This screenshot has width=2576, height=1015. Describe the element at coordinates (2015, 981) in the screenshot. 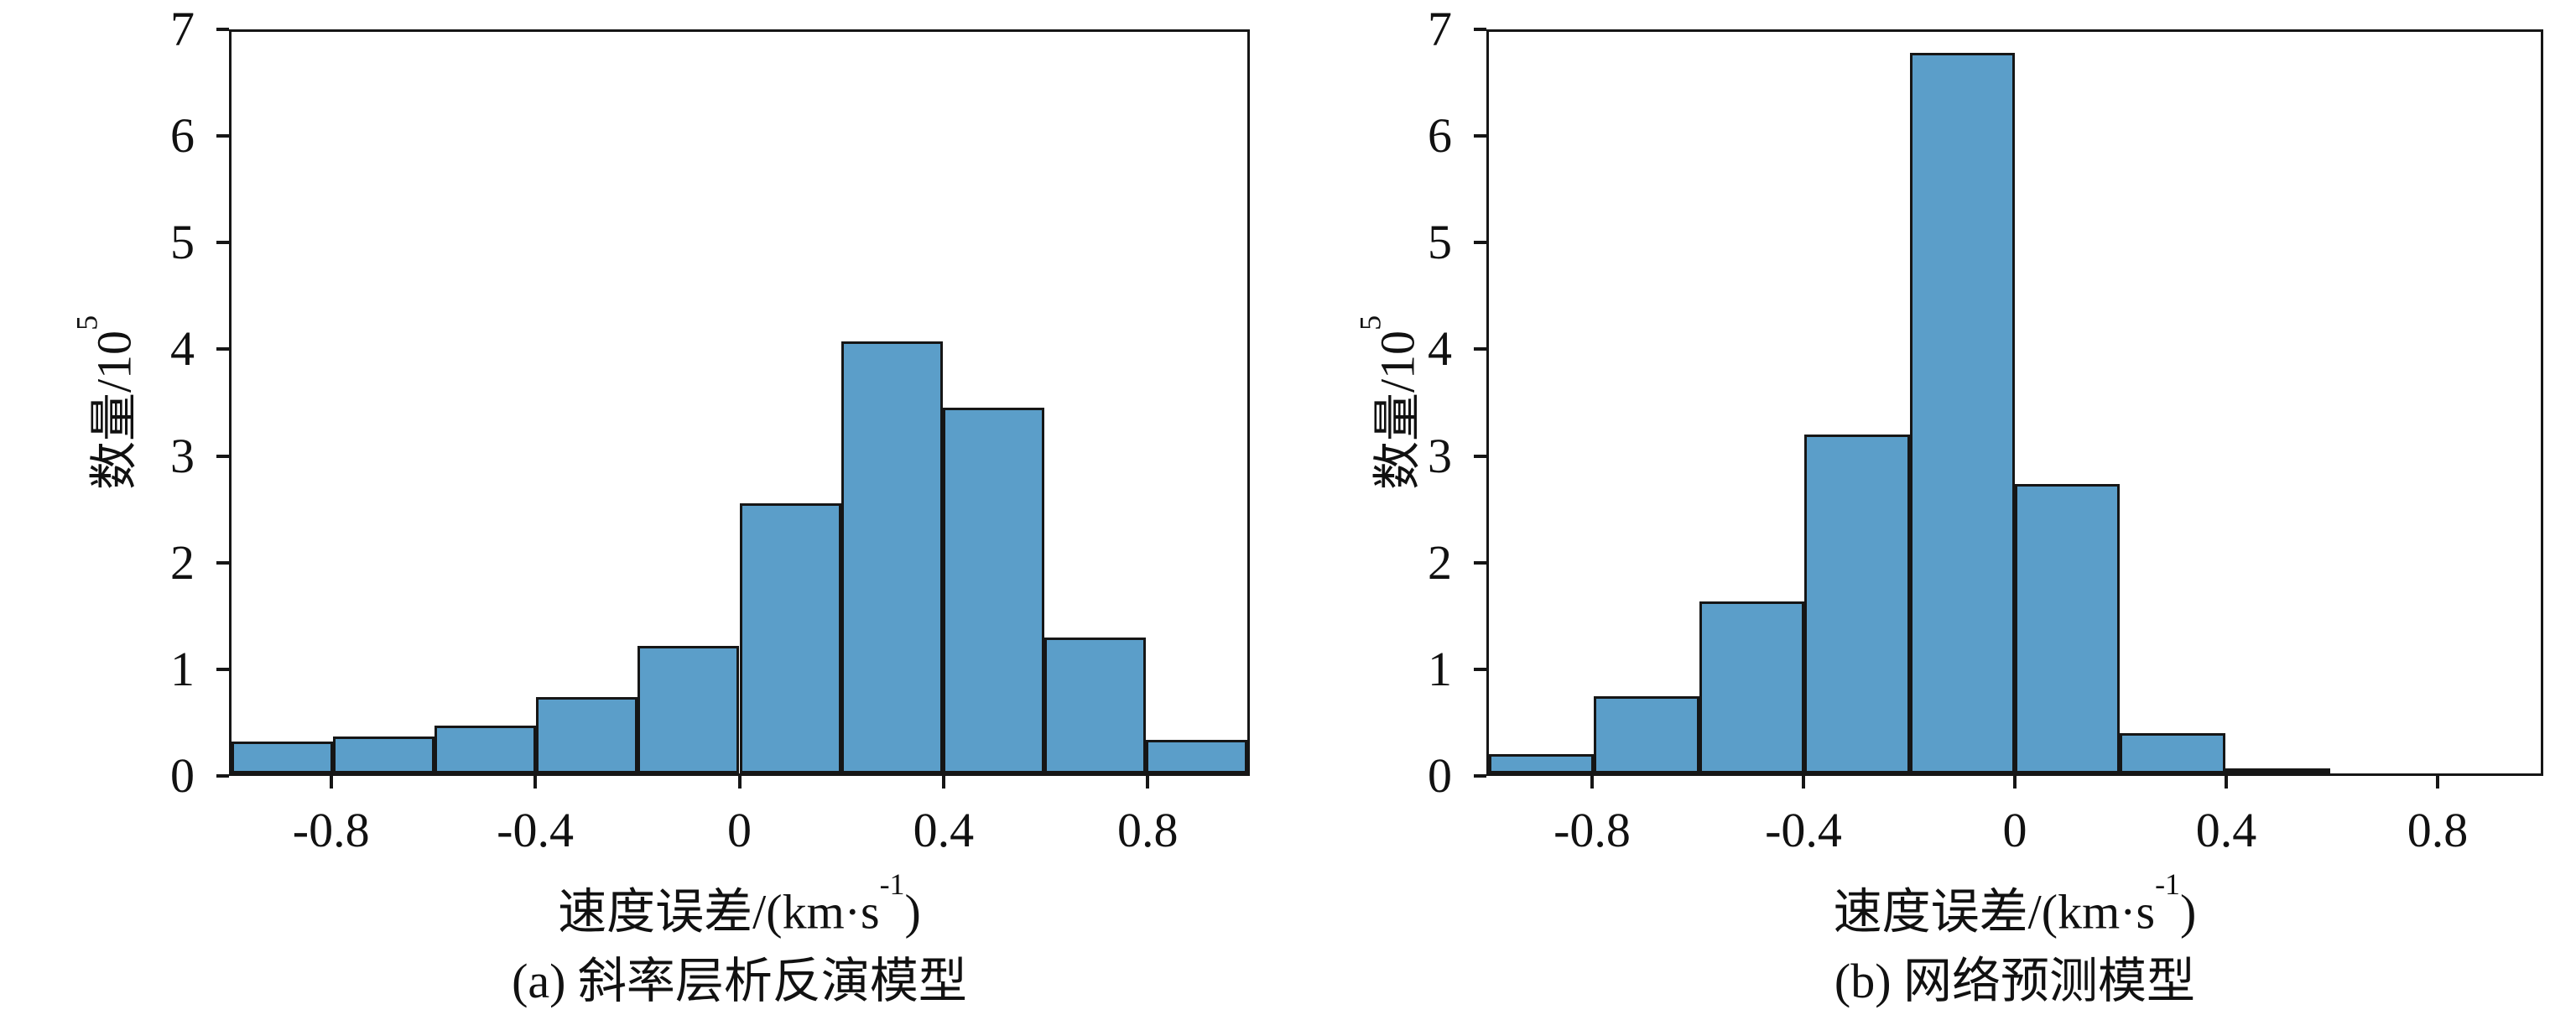

I see `chart-caption-b: (b) 网络预测模型` at that location.